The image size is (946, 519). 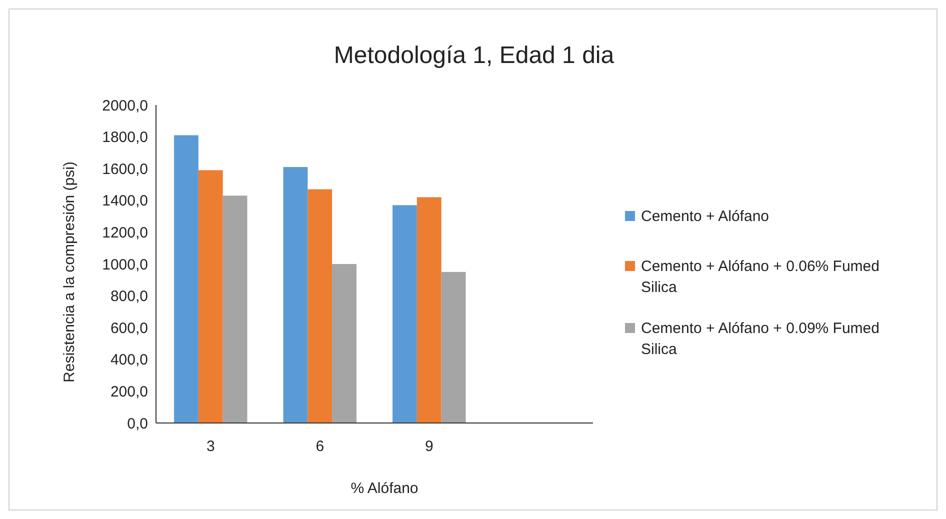 What do you see at coordinates (705, 216) in the screenshot?
I see `legend-label: Cemento + Alófano` at bounding box center [705, 216].